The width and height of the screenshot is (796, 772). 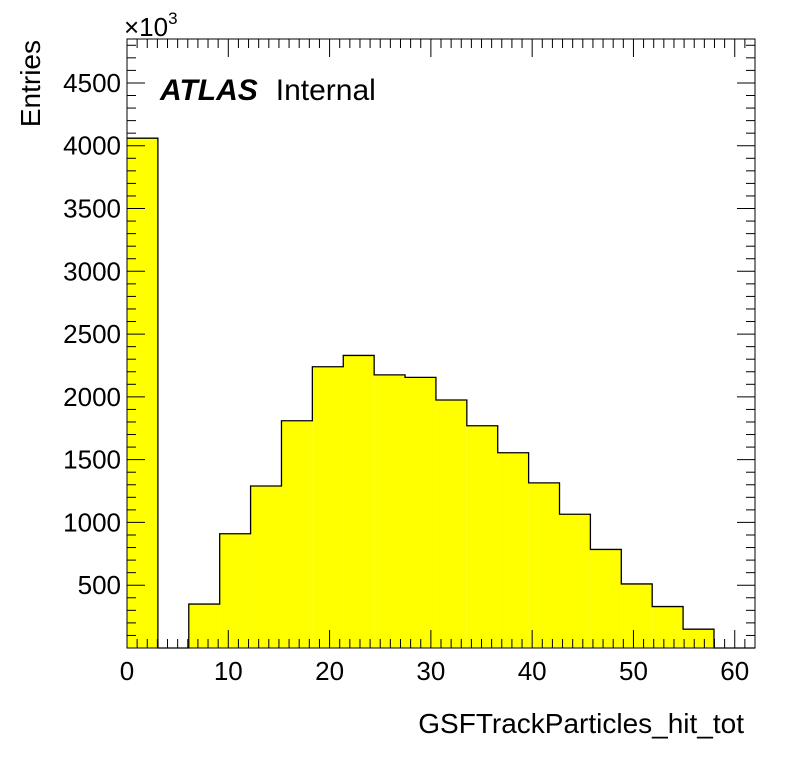 What do you see at coordinates (127, 671) in the screenshot?
I see `x-tick-label: 0` at bounding box center [127, 671].